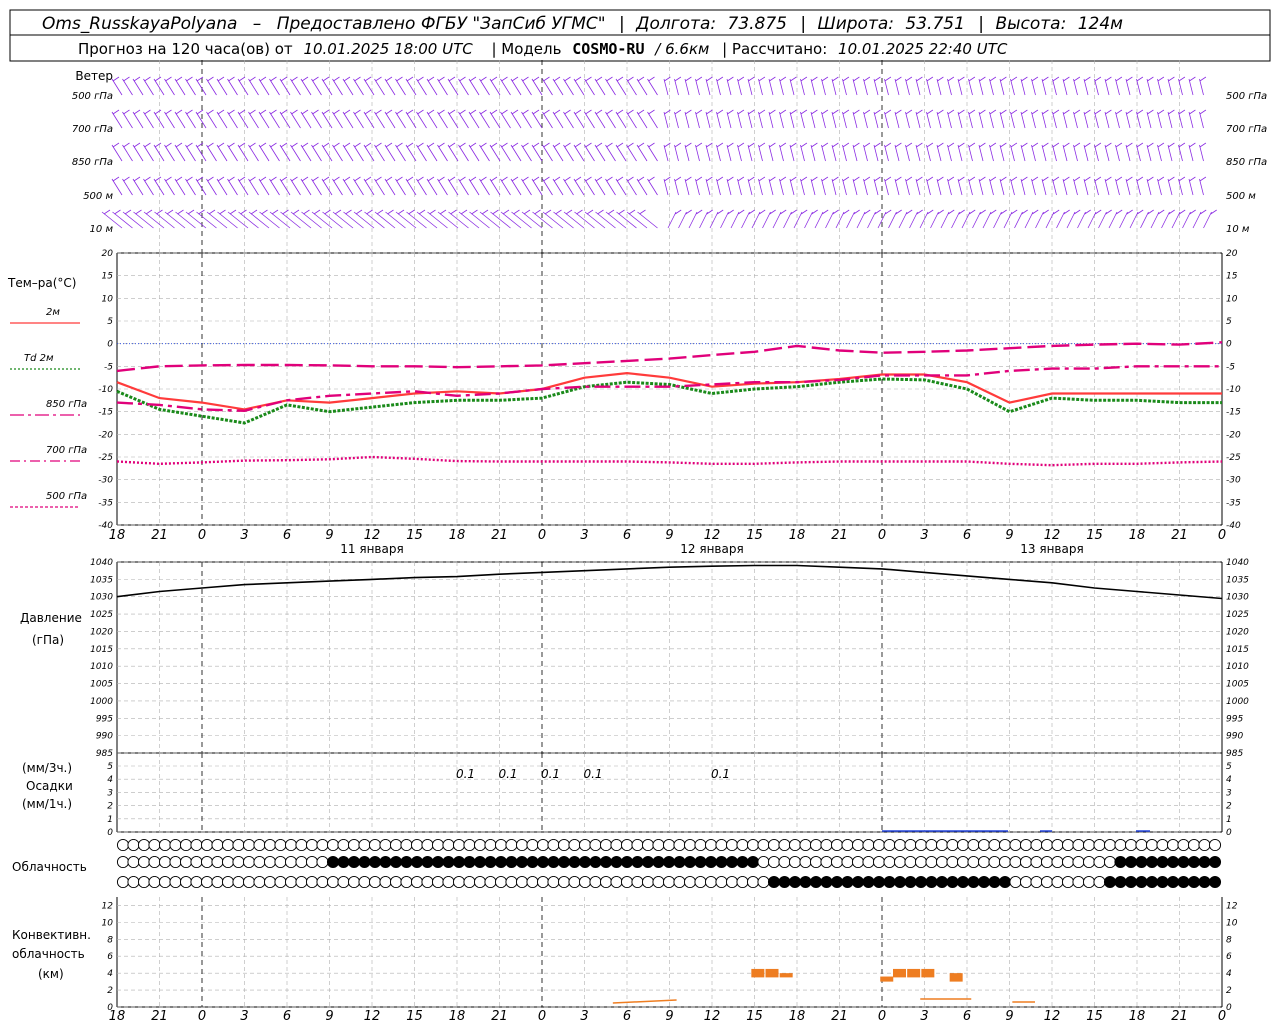 This screenshot has height=1024, width=1280. What do you see at coordinates (465, 774) in the screenshot?
I see `precip-value-label: 0.1` at bounding box center [465, 774].